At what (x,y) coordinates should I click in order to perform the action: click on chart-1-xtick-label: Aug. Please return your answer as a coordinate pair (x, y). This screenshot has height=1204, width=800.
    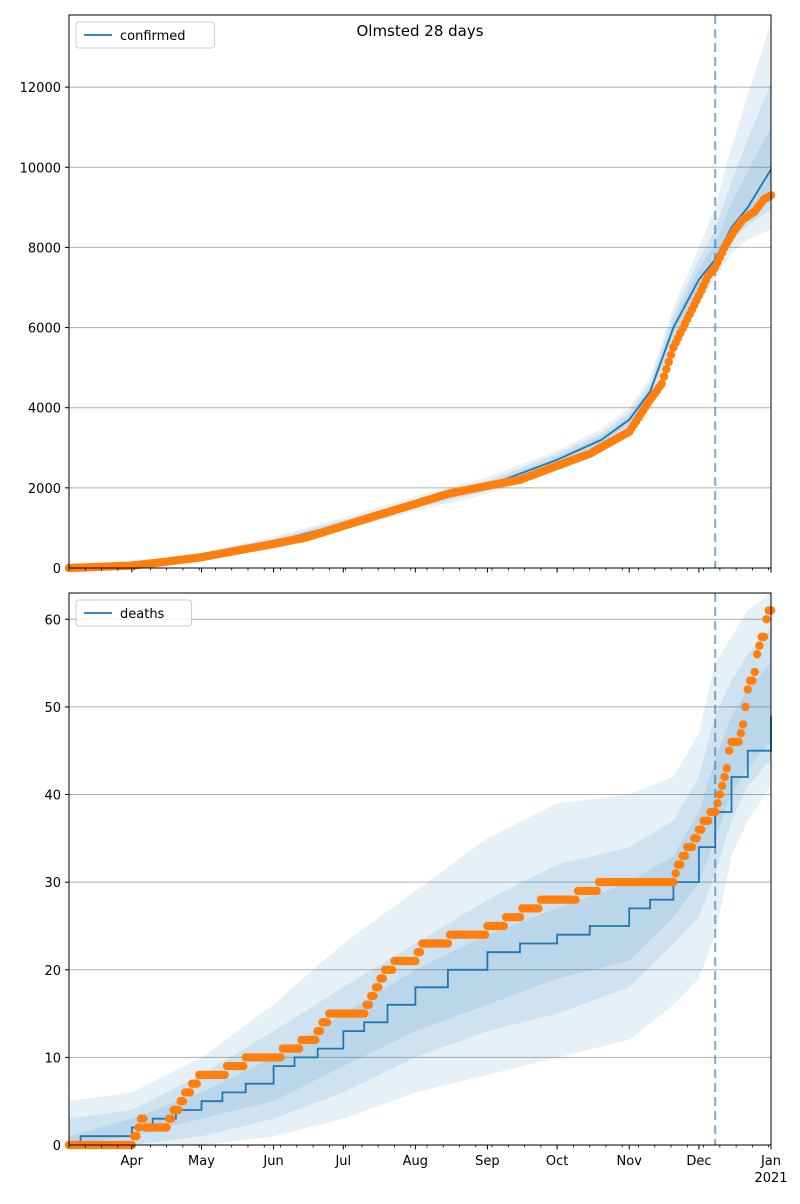
    Looking at the image, I should click on (415, 1161).